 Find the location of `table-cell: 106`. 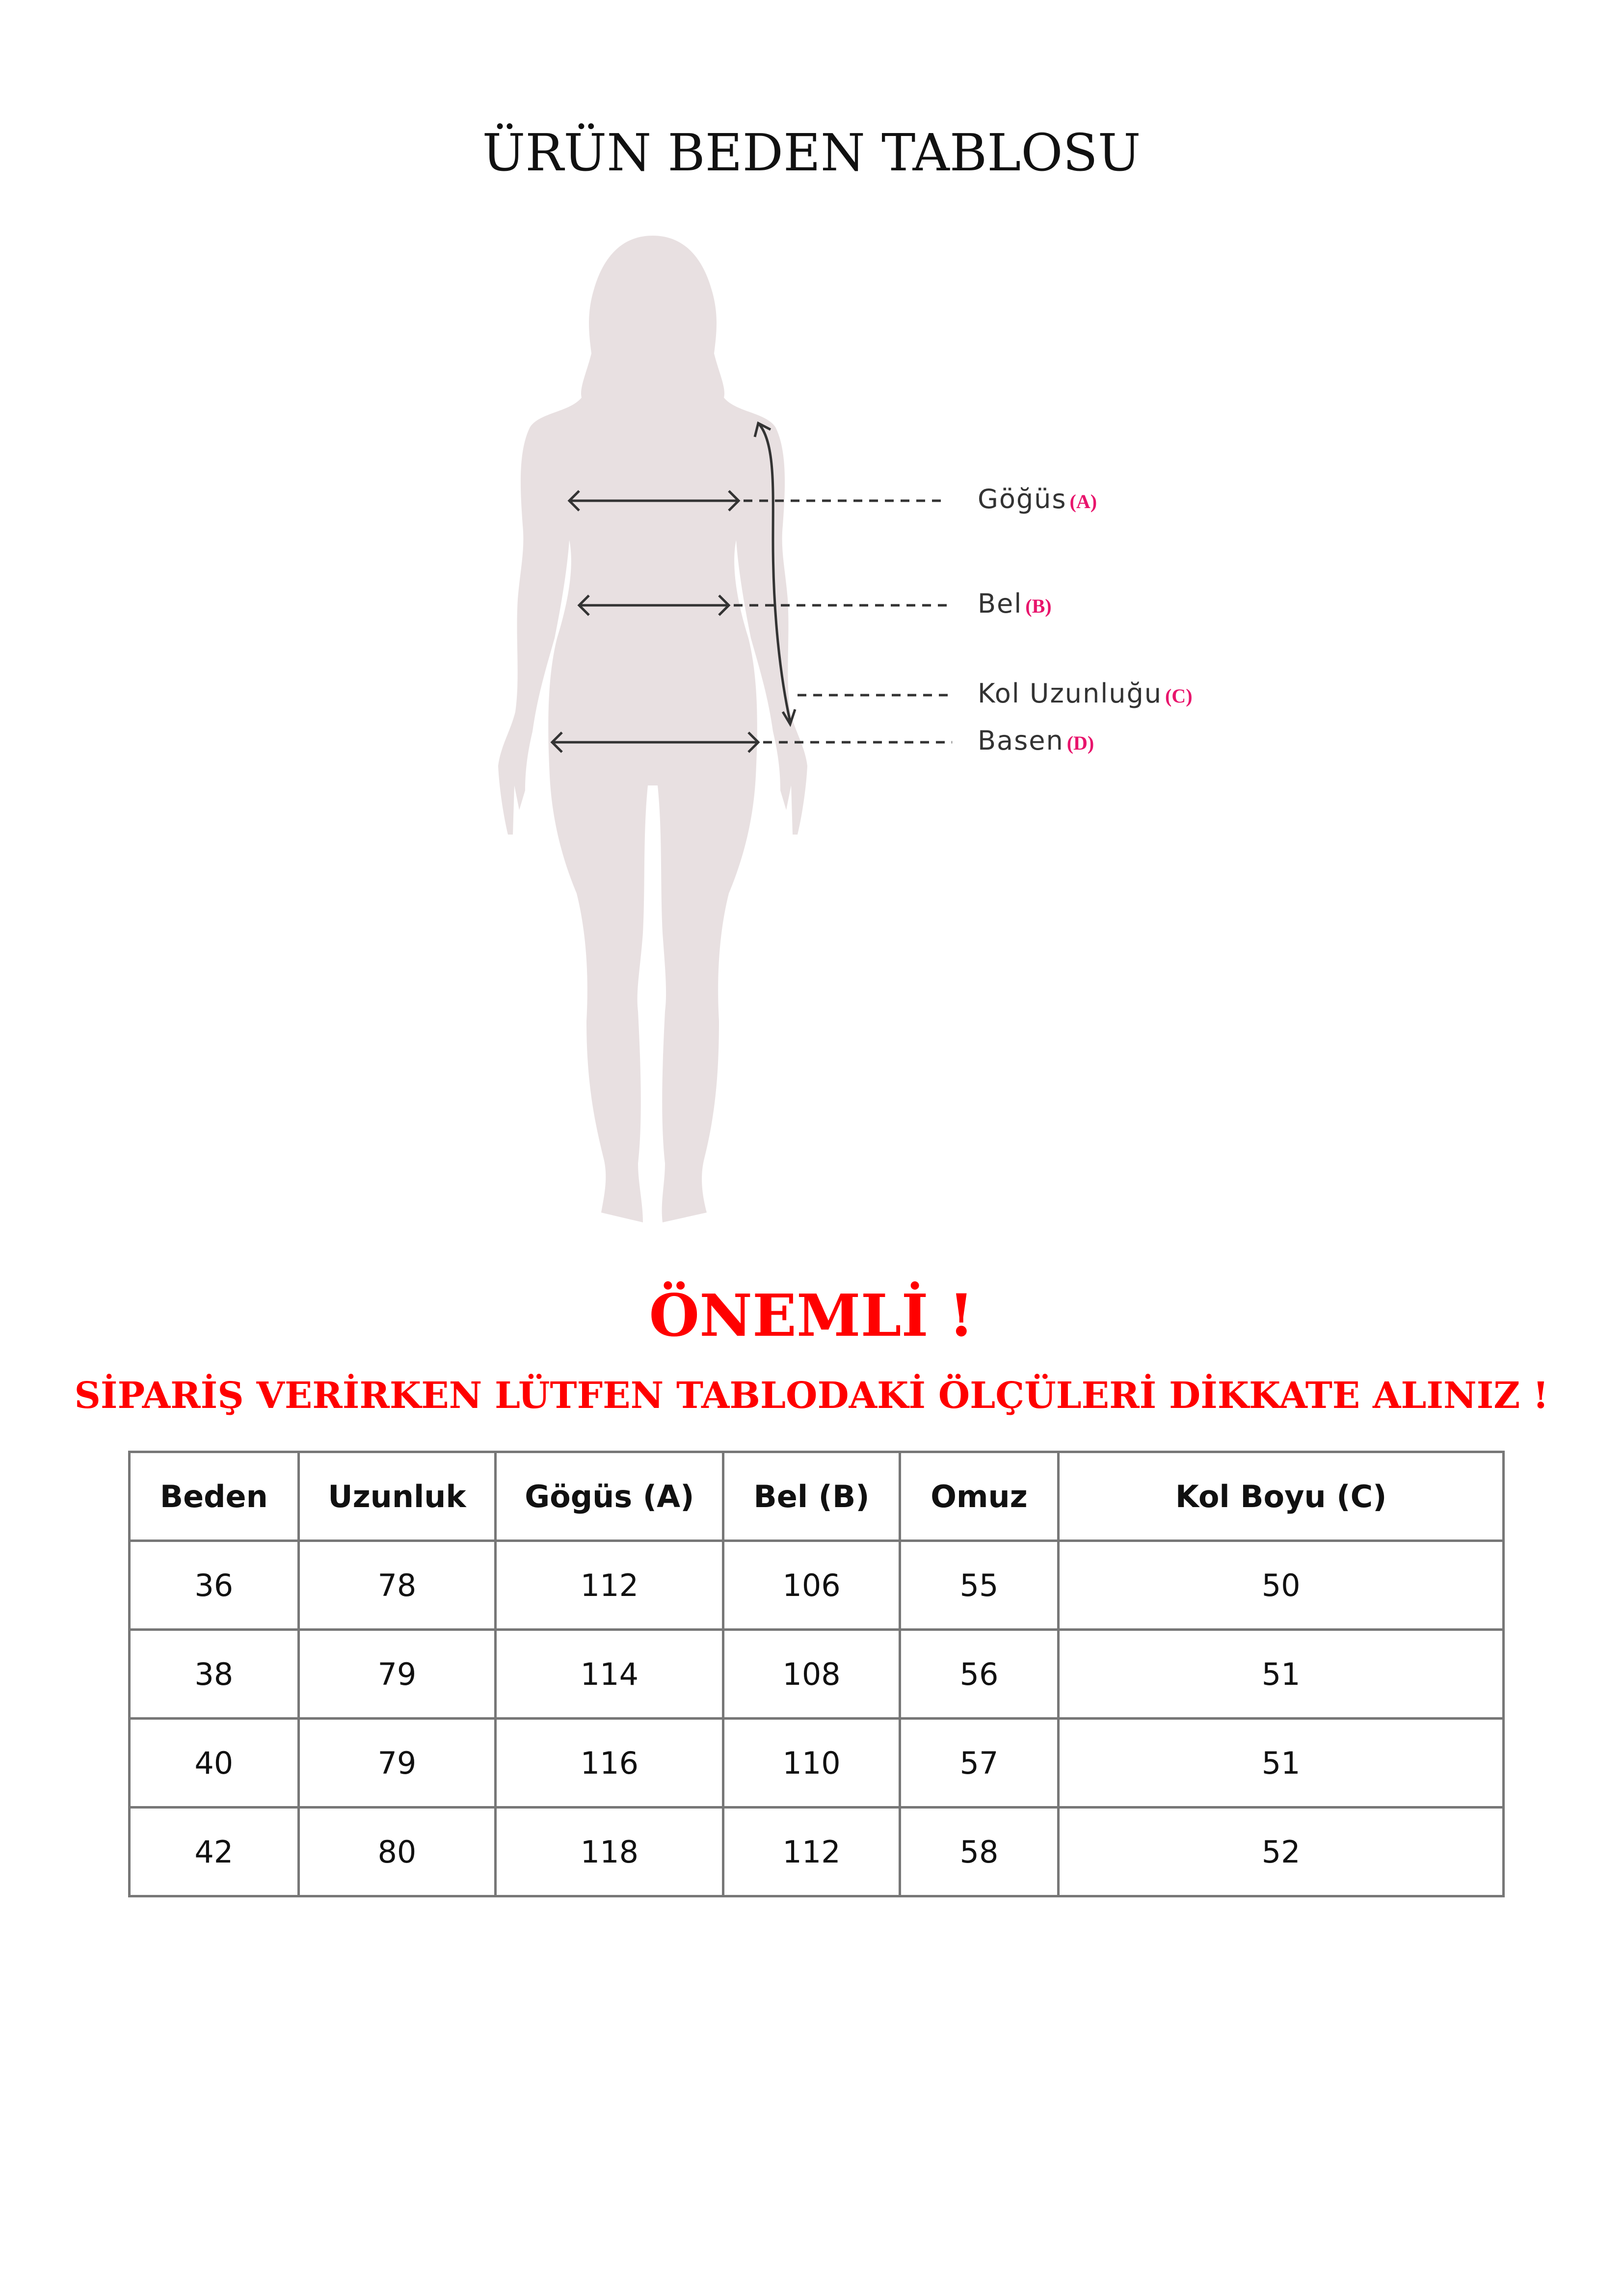

table-cell: 106 is located at coordinates (811, 1585).